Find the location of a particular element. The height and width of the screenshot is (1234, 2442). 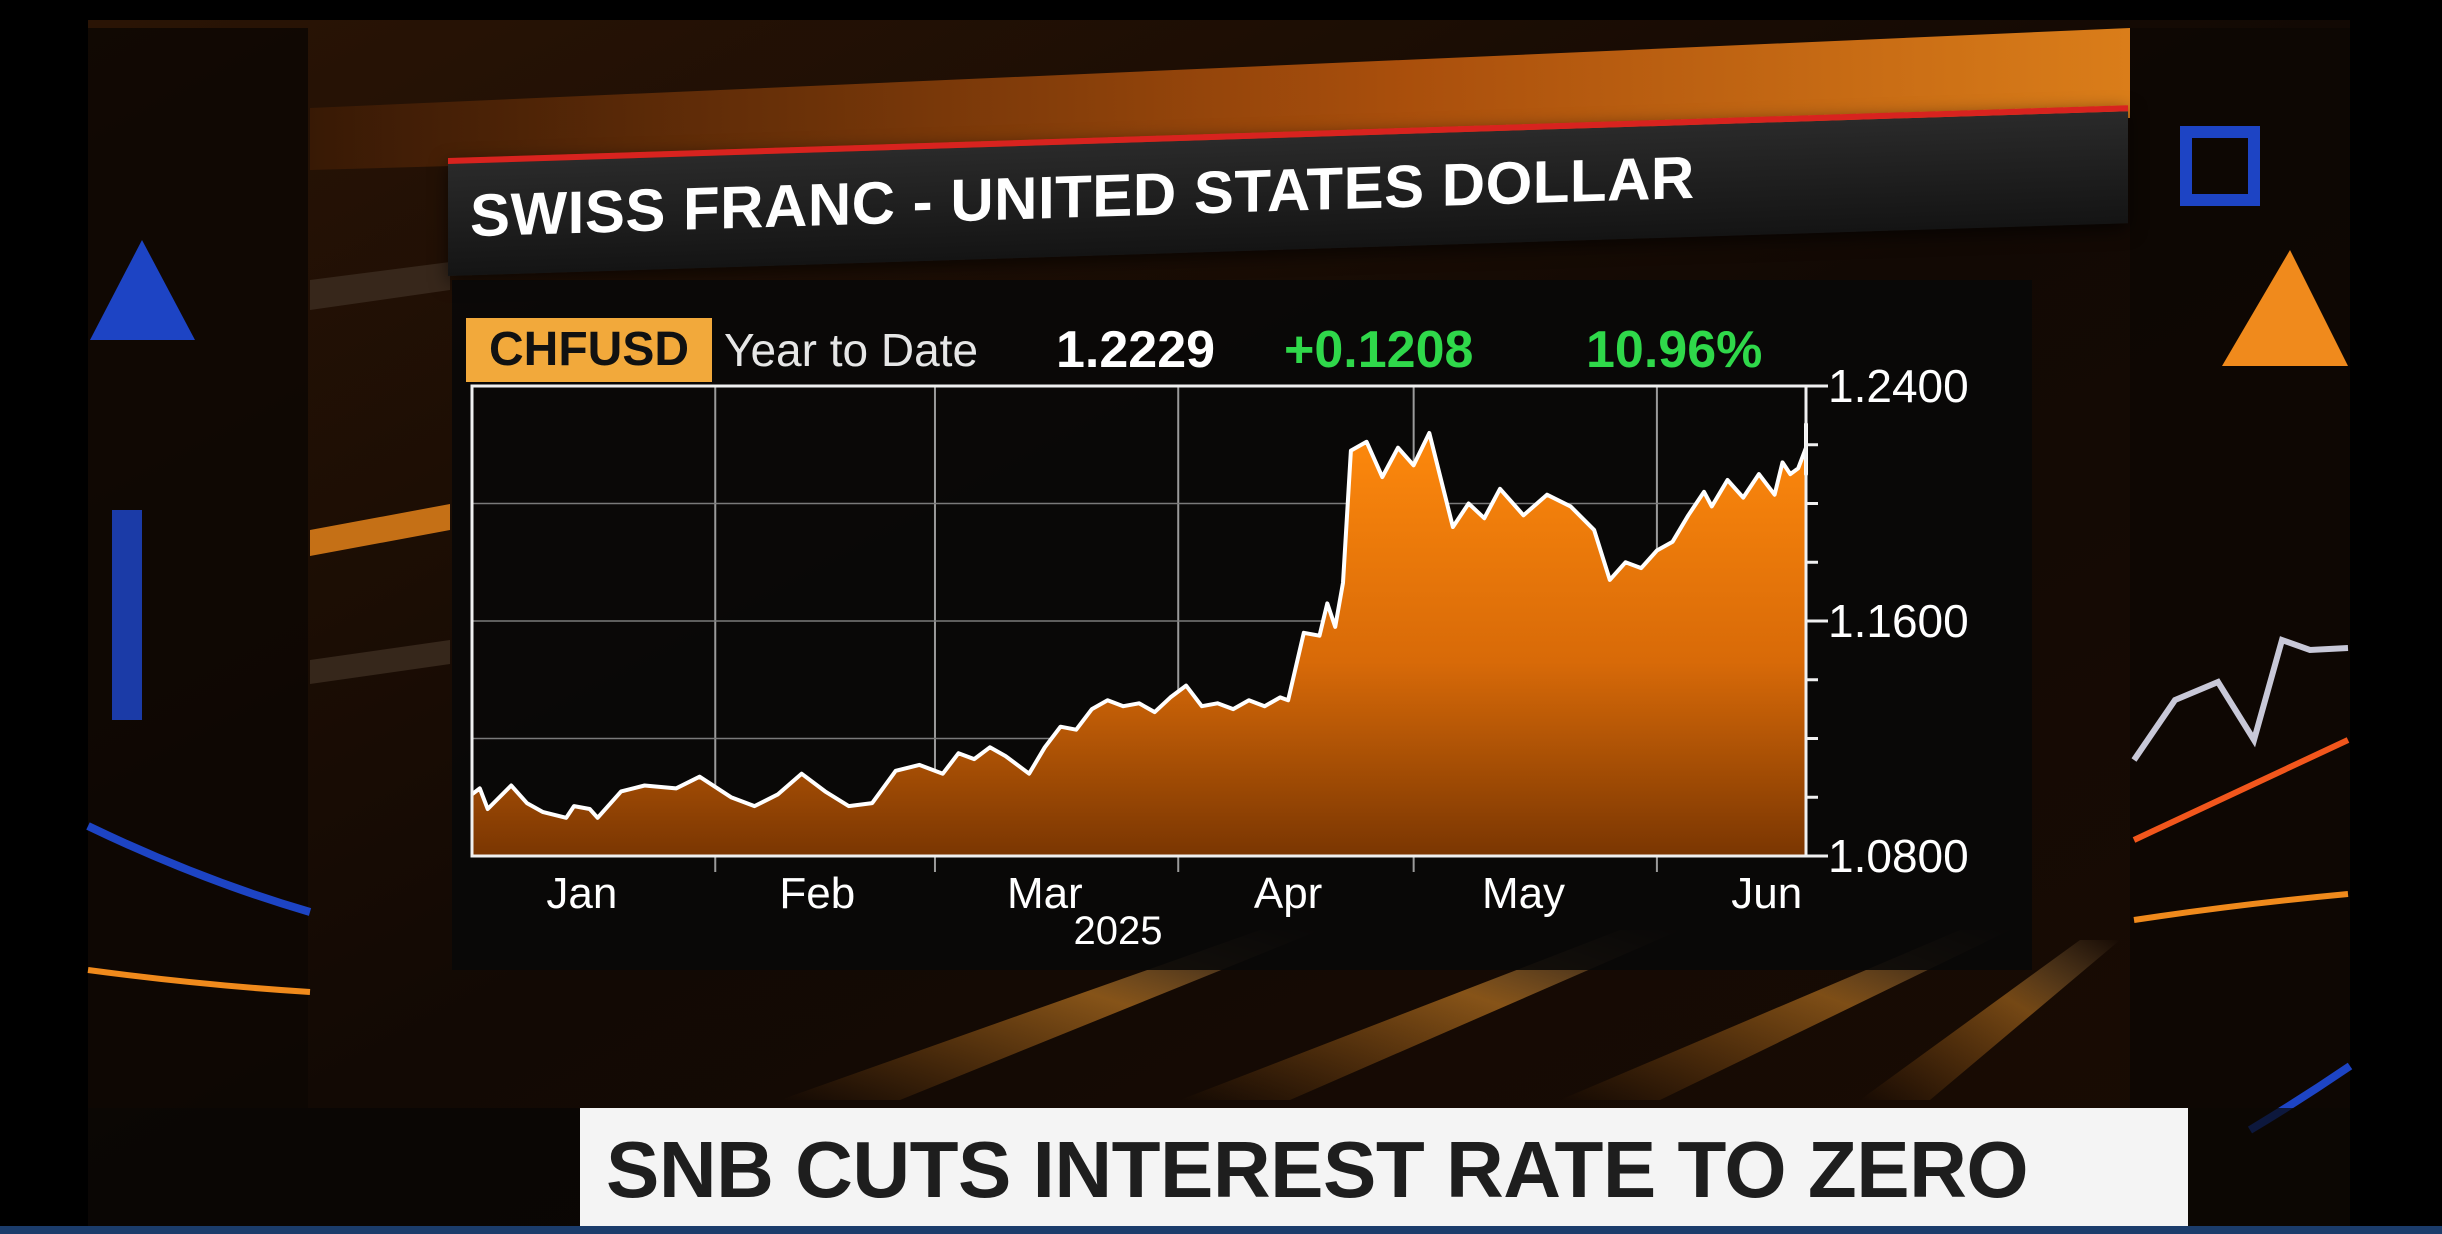

bottom-strip is located at coordinates (1221, 1230).